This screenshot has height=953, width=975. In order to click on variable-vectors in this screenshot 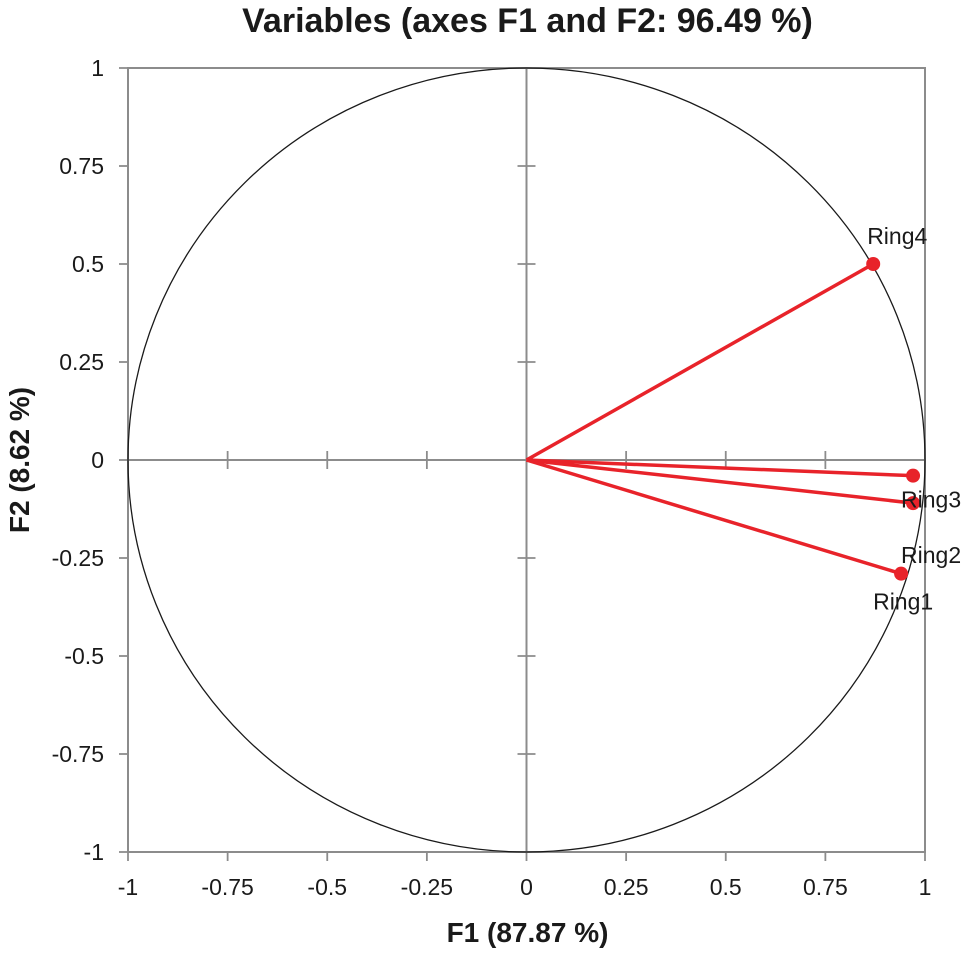, I will do `click(723, 419)`.